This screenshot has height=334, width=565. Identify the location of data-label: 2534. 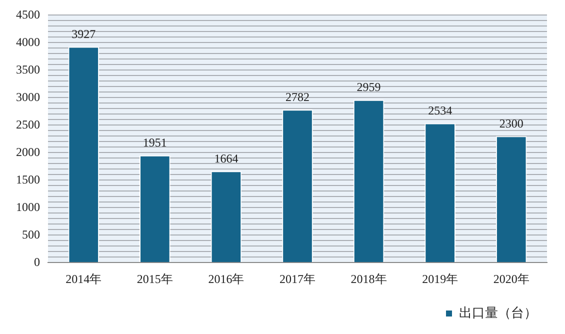
(440, 110).